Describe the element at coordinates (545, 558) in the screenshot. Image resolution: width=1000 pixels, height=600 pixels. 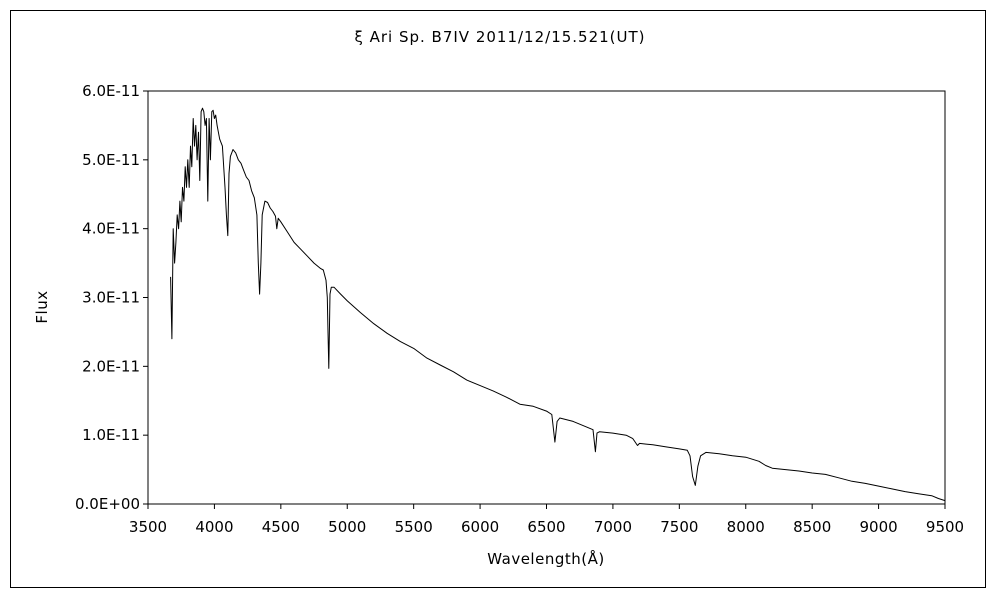
I see `x-axis-label: Wavelength(Å)` at that location.